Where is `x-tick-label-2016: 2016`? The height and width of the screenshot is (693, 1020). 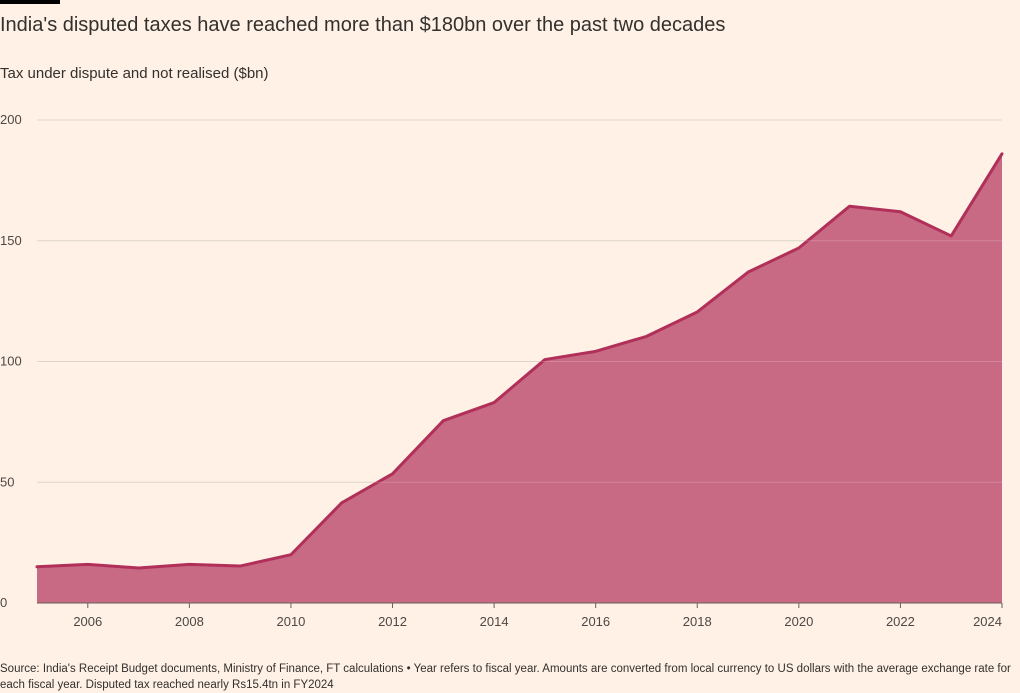
x-tick-label-2016: 2016 is located at coordinates (595, 621).